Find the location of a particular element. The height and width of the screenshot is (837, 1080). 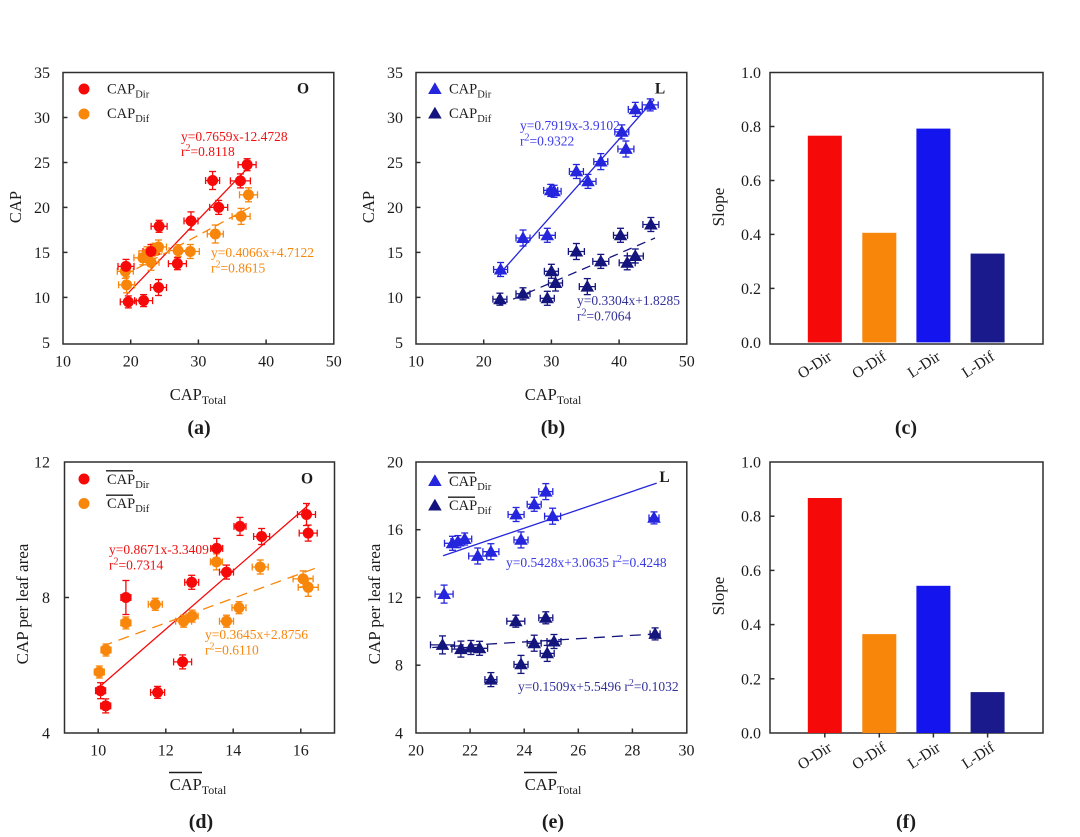

svg-text: y=0.3304x+1.8285 is located at coordinates (628, 300).